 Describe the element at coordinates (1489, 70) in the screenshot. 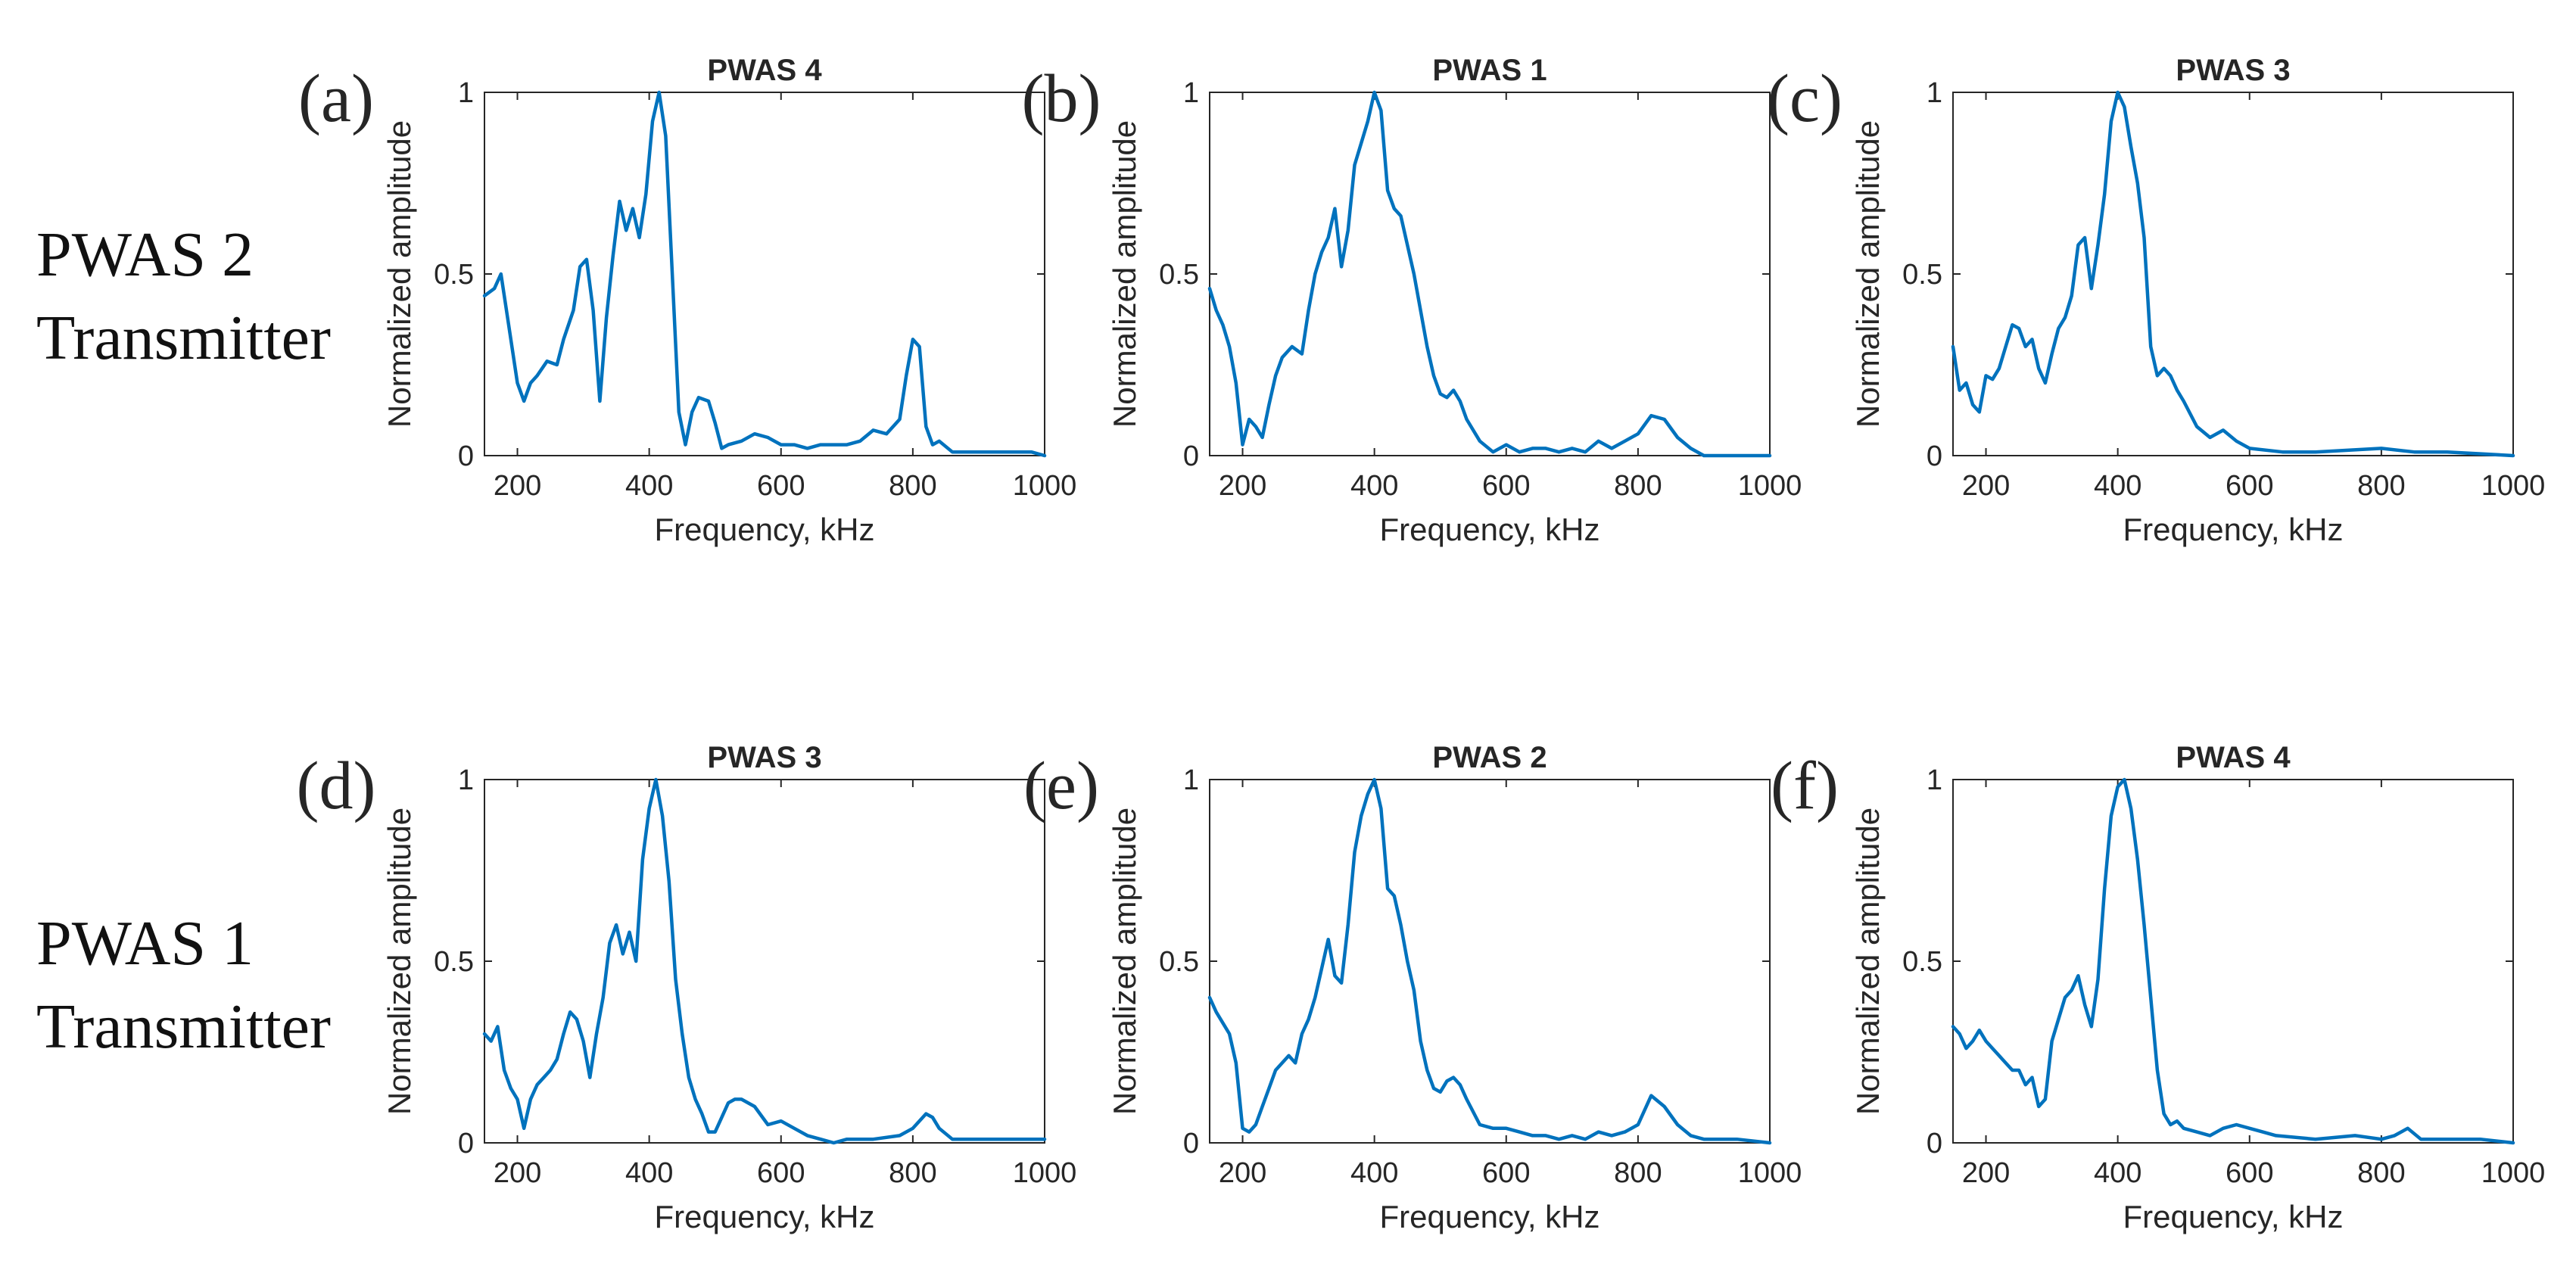

I see `chart-title: PWAS 1` at that location.